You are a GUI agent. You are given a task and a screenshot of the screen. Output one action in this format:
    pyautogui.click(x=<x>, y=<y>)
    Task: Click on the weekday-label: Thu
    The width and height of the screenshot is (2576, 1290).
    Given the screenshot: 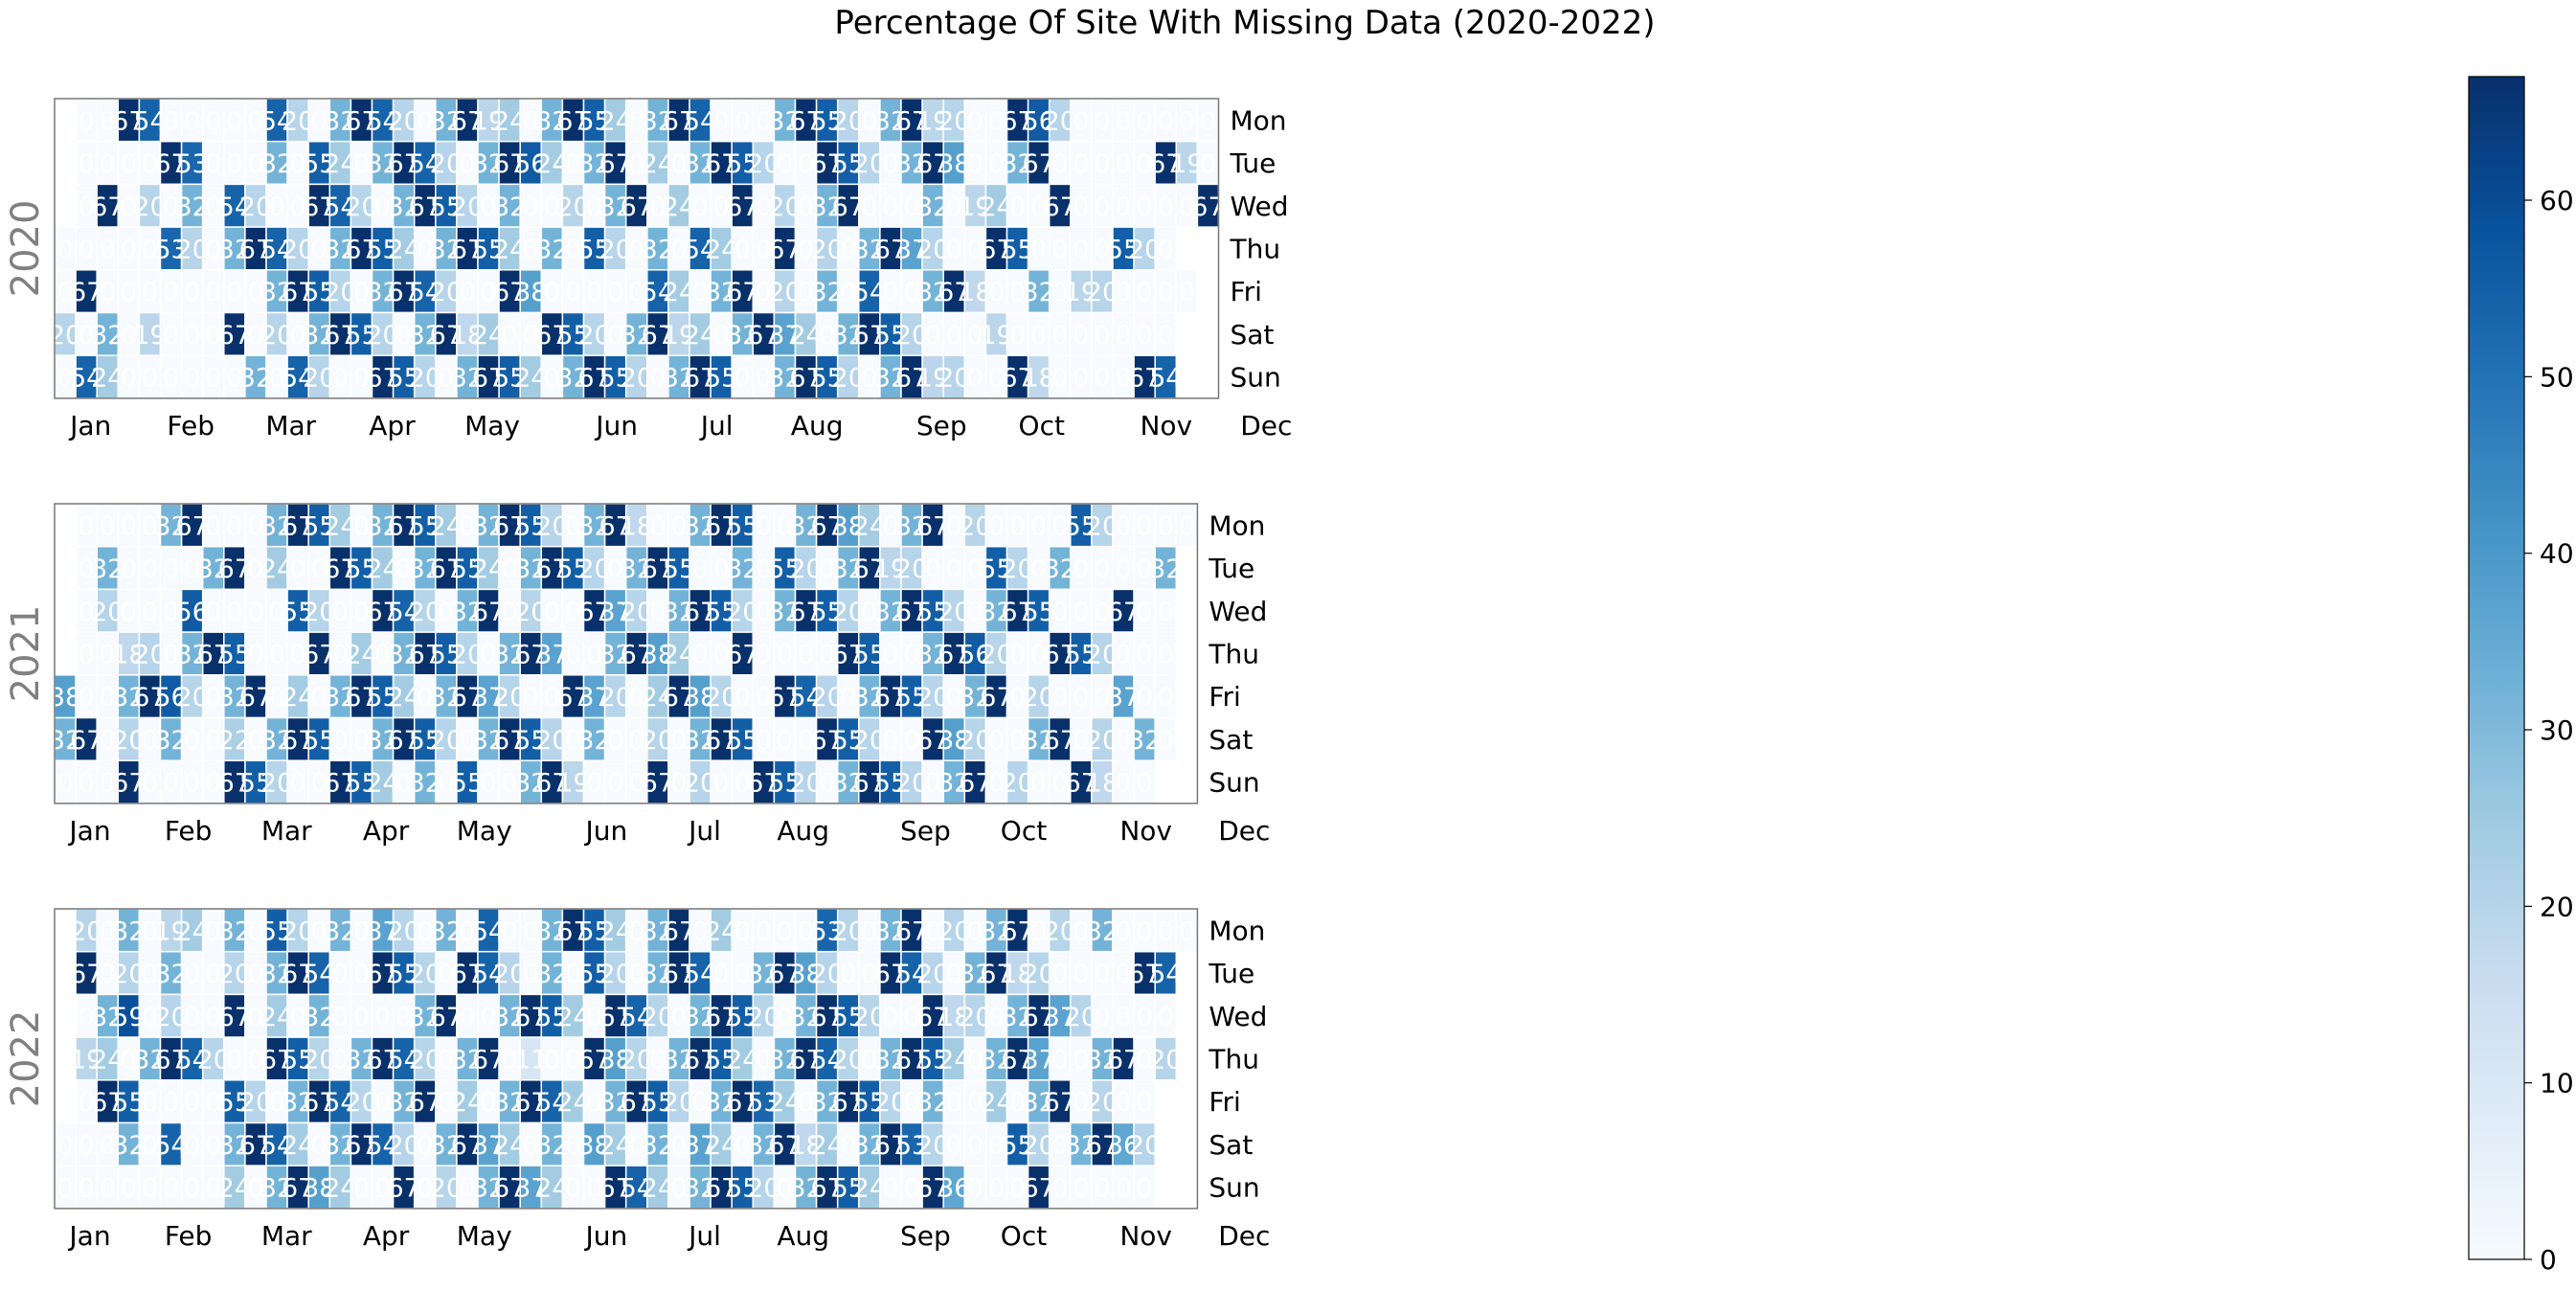 What is the action you would take?
    pyautogui.click(x=1233, y=653)
    